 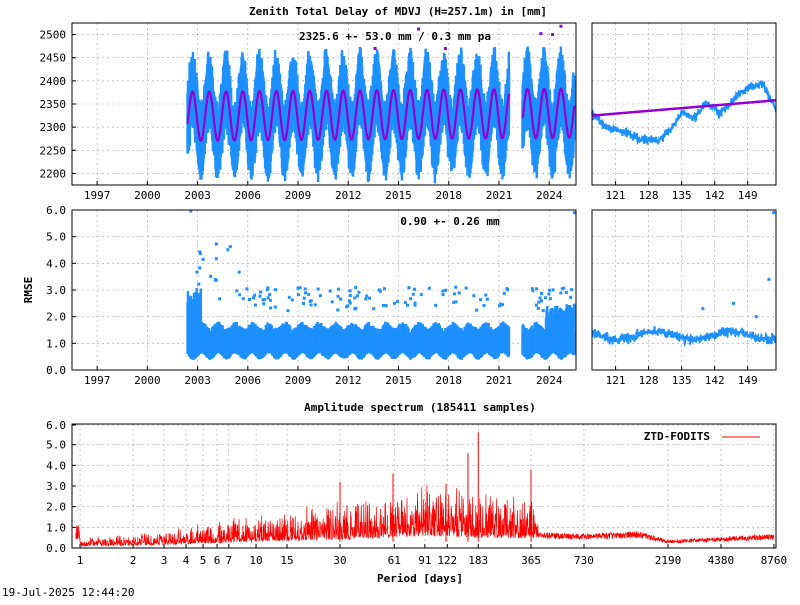 I want to click on ztd-point, so click(x=574, y=105).